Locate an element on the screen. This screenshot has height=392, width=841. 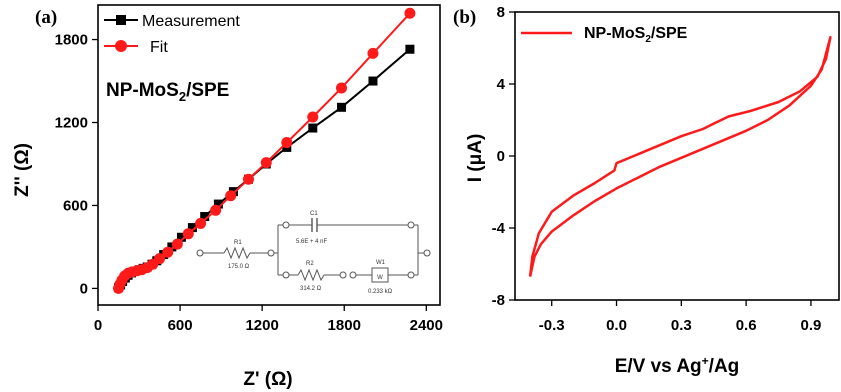
panel-a-x-tick-label: 1800 is located at coordinates (344, 325).